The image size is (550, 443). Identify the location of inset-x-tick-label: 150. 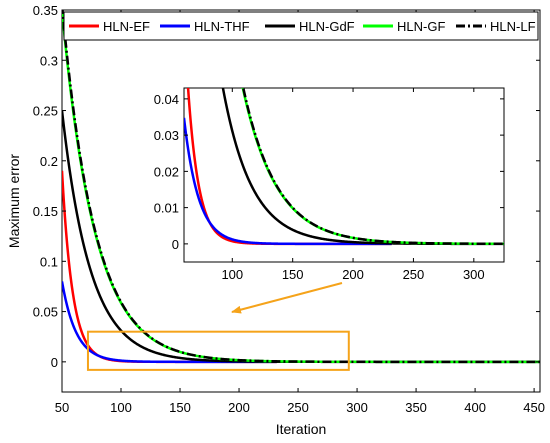
(293, 274).